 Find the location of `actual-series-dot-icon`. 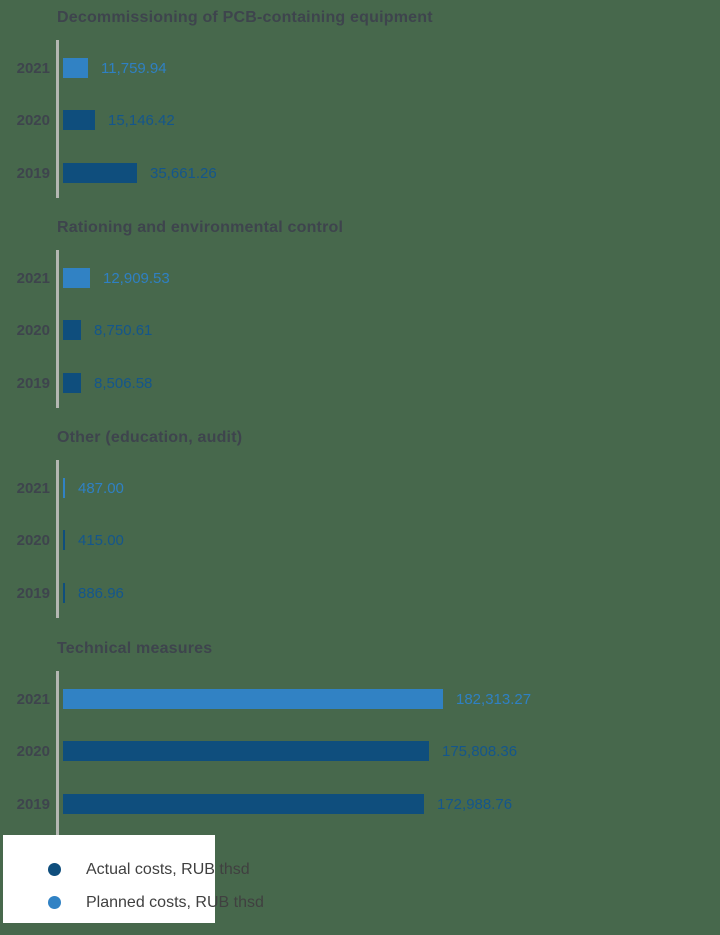

actual-series-dot-icon is located at coordinates (54, 869).